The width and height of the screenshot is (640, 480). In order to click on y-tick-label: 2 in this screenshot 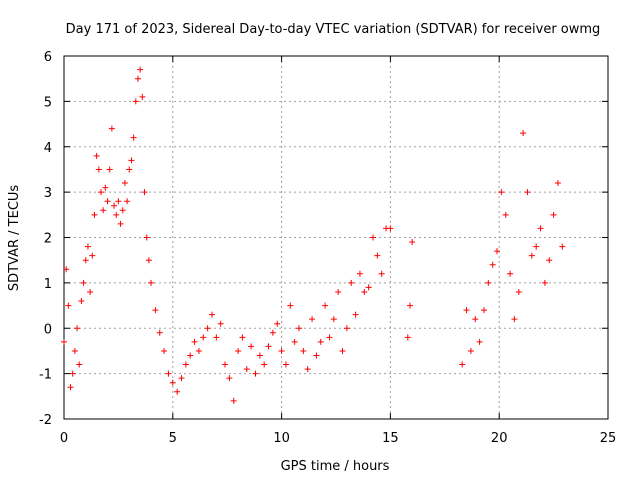, I will do `click(48, 239)`.